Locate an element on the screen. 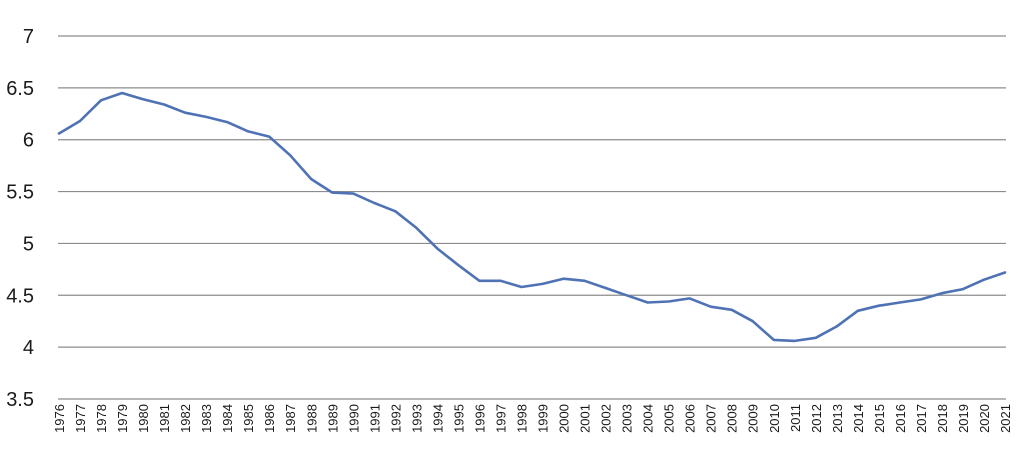 This screenshot has width=1024, height=456. x-tick-label: 1985 is located at coordinates (248, 418).